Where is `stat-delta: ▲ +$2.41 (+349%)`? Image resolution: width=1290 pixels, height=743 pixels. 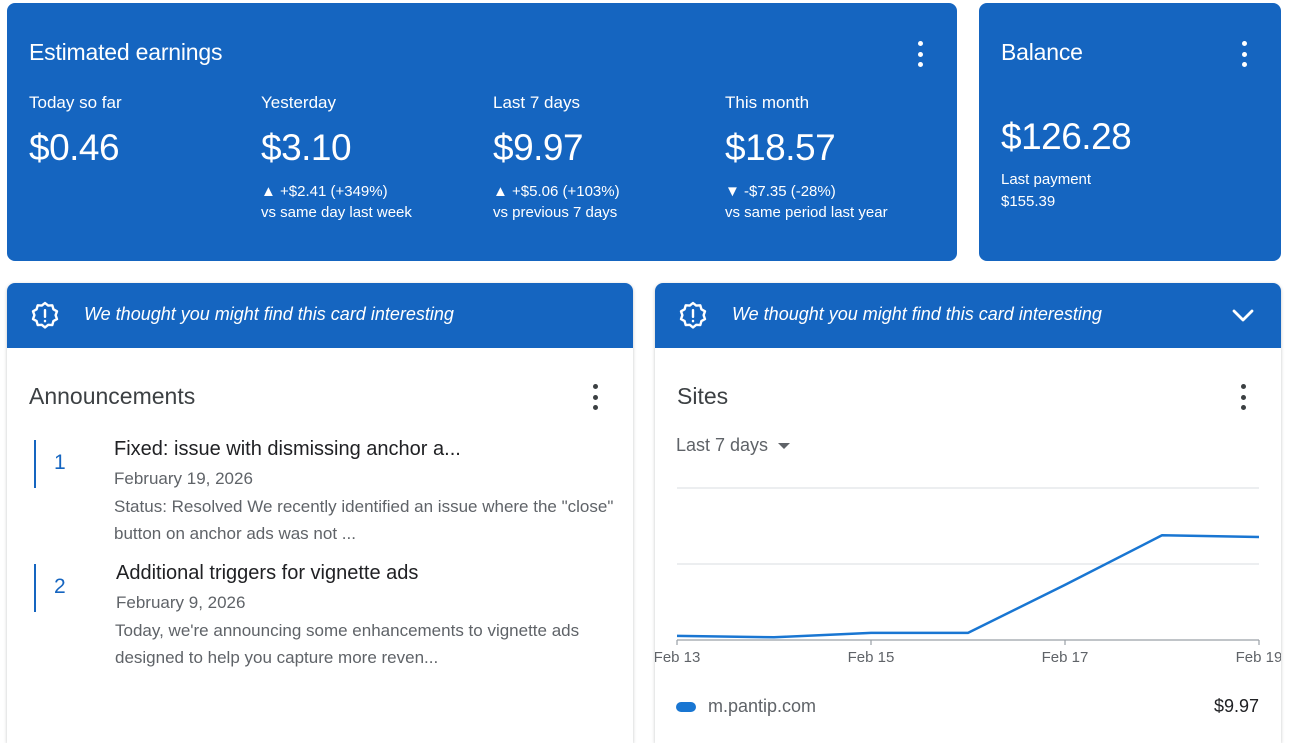
stat-delta: ▲ +$2.41 (+349%) is located at coordinates (324, 191).